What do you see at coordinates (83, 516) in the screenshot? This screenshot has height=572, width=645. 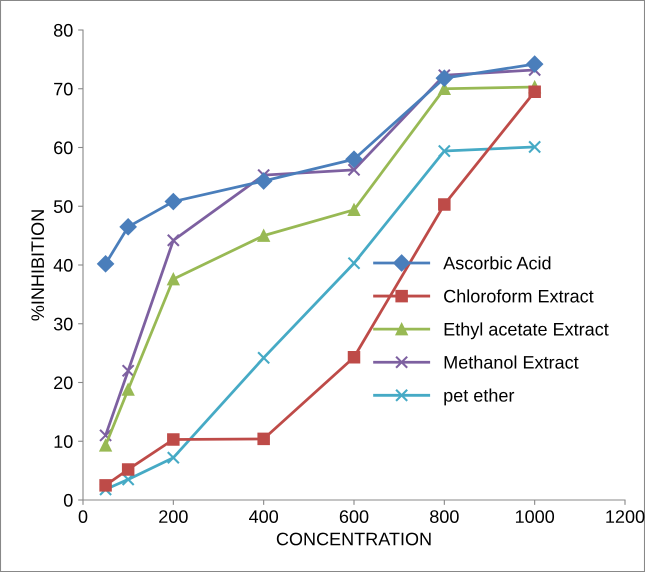 I see `x-tick-label: 0` at bounding box center [83, 516].